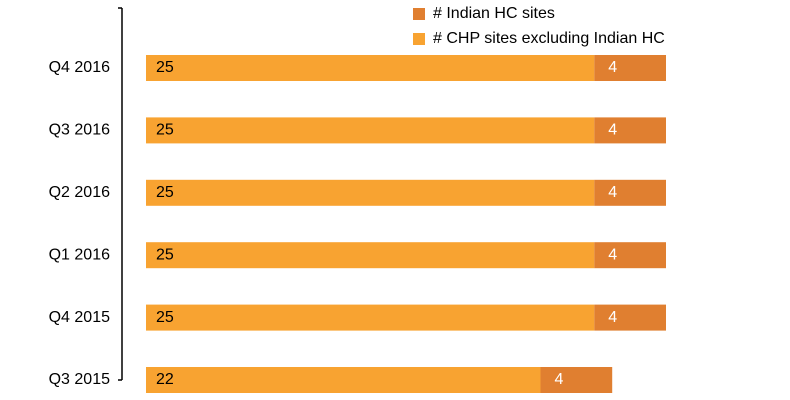 The height and width of the screenshot is (400, 790). I want to click on y-tick-label: Q3 2016, so click(79, 130).